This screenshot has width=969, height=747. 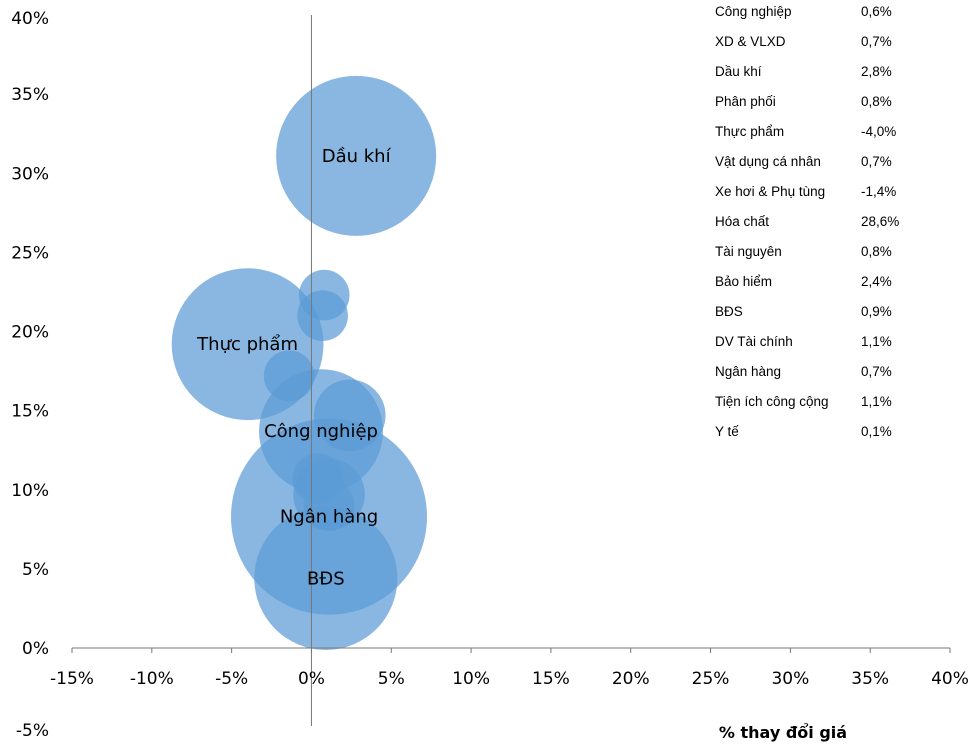 I want to click on x-tick-label: 0%, so click(x=311, y=679).